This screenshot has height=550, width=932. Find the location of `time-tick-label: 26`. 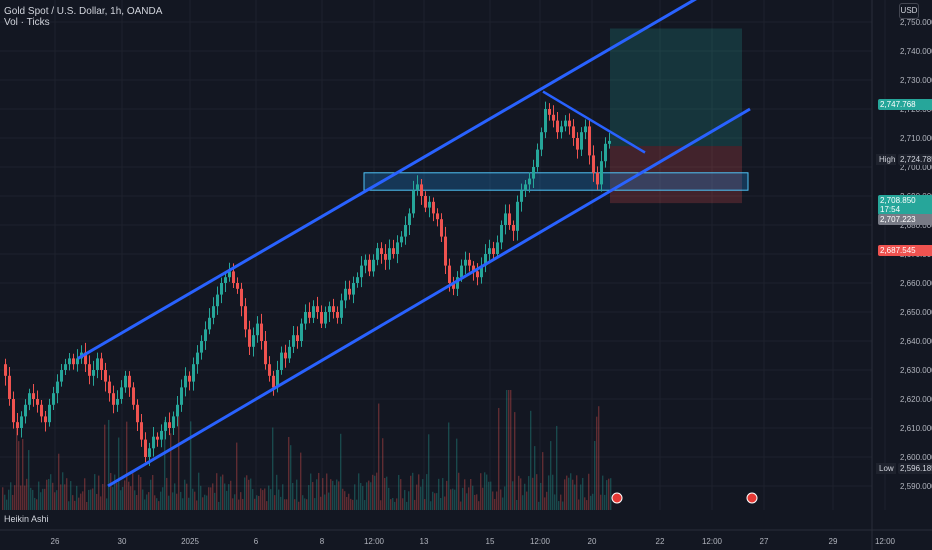

time-tick-label: 26 is located at coordinates (55, 541).